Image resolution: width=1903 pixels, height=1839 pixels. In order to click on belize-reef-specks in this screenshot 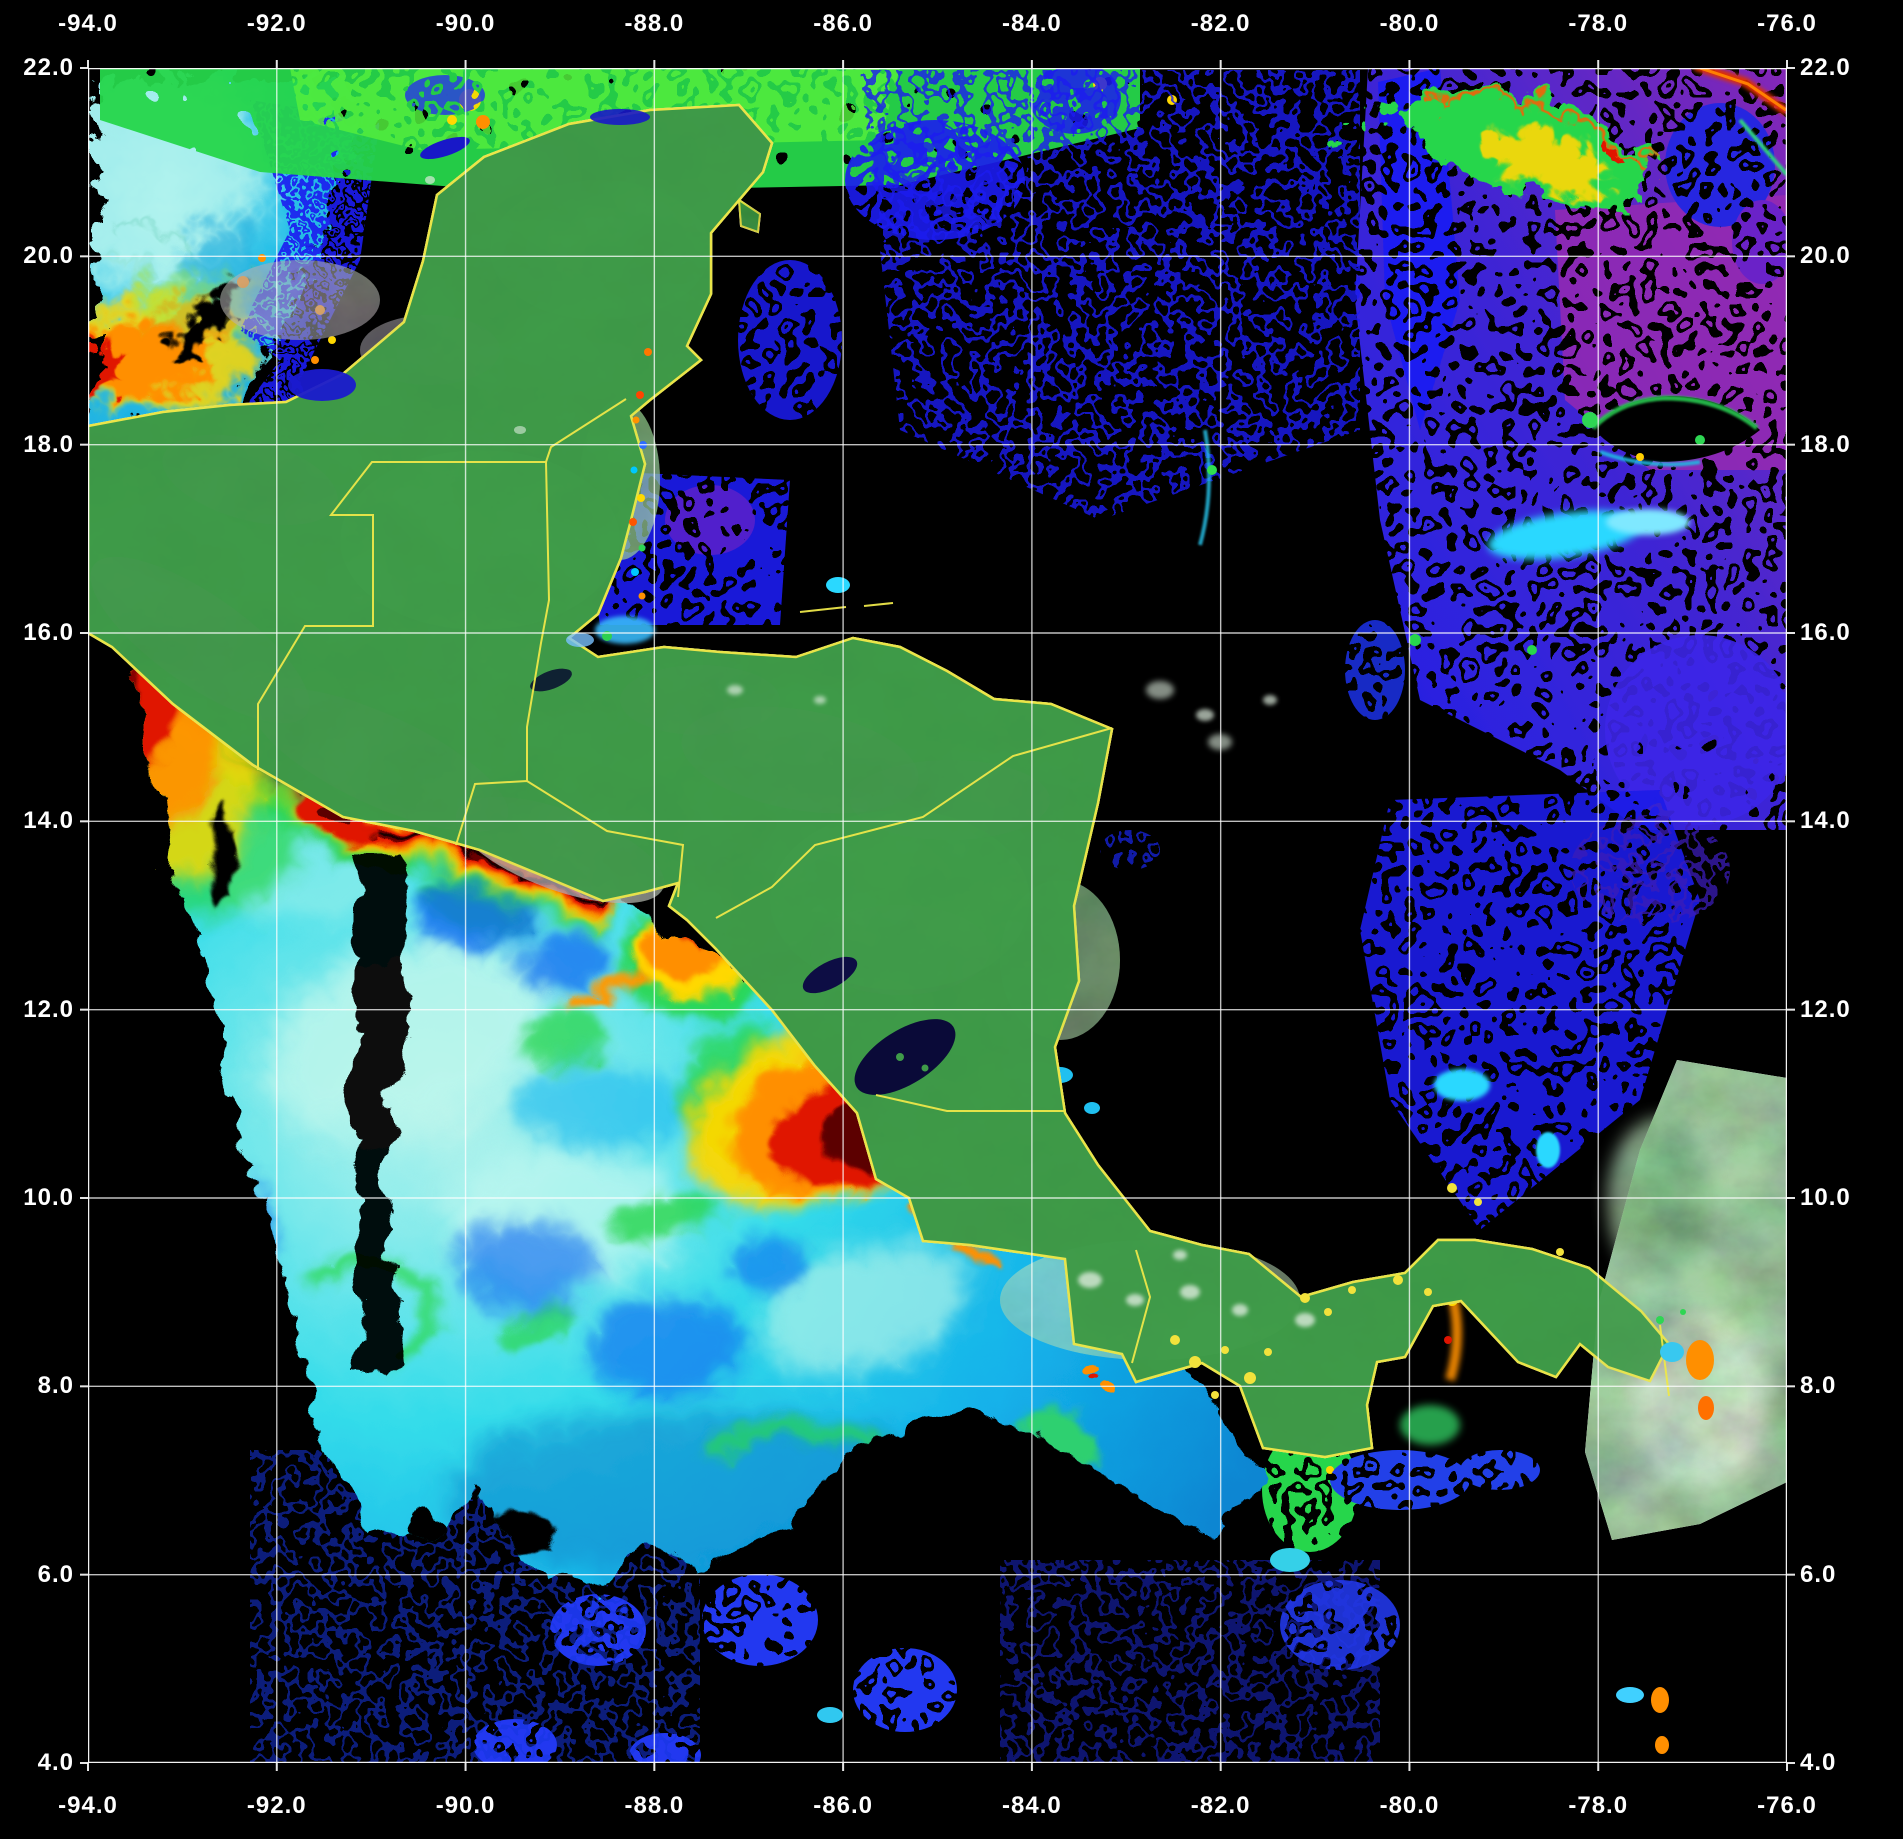, I will do `click(610, 497)`.